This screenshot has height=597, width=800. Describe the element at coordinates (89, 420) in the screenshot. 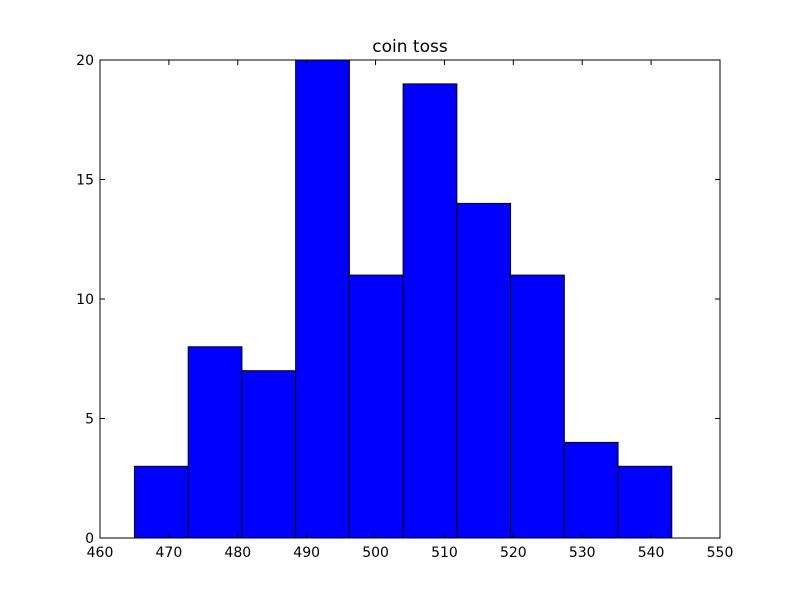

I see `y-tick-label: 5` at that location.